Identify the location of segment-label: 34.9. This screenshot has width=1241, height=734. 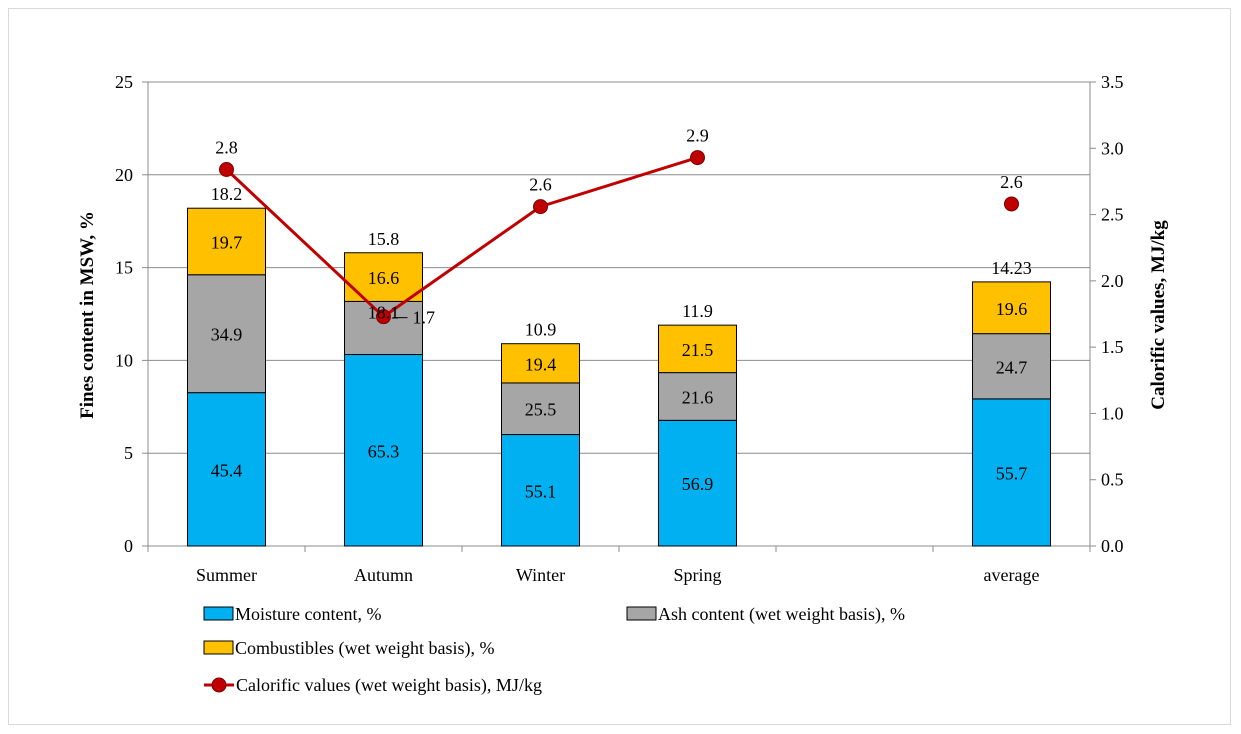
(227, 335).